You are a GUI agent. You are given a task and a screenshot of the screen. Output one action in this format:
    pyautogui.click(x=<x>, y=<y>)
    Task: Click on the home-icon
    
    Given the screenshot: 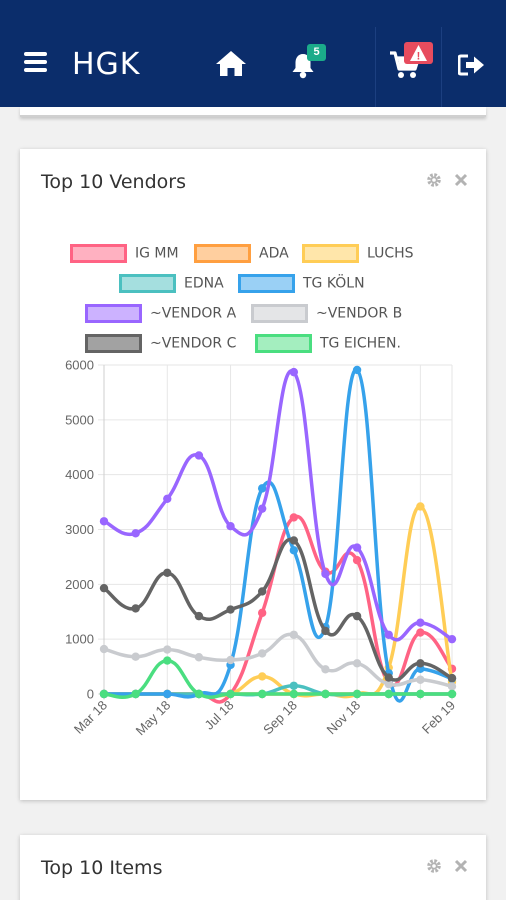 What is the action you would take?
    pyautogui.click(x=231, y=63)
    